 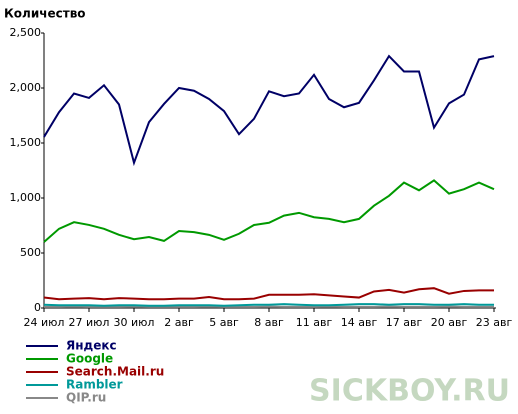 What do you see at coordinates (224, 322) in the screenshot?
I see `x-tick-label: 5 авг` at bounding box center [224, 322].